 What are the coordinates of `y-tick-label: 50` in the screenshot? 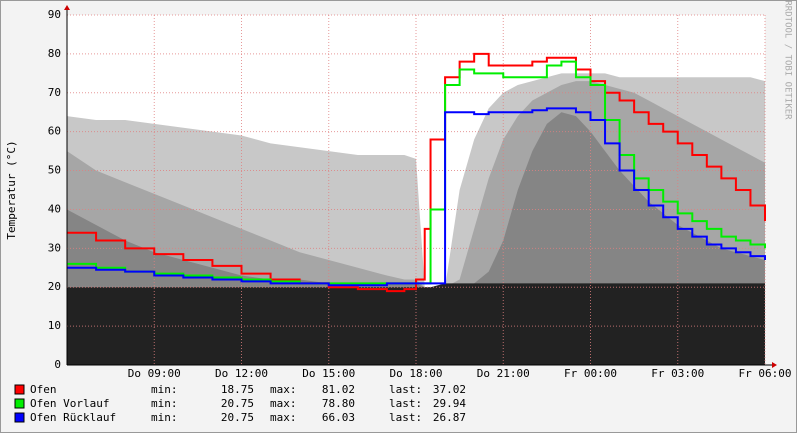 It's located at (54, 170).